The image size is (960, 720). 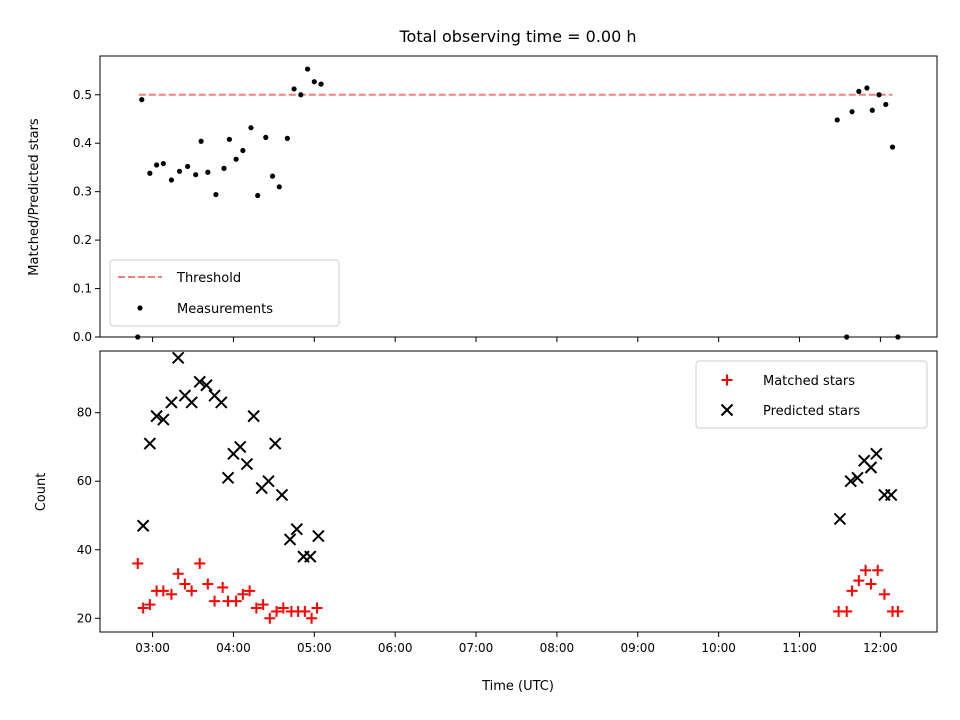 I want to click on legend-matched-label: Matched stars, so click(x=809, y=381).